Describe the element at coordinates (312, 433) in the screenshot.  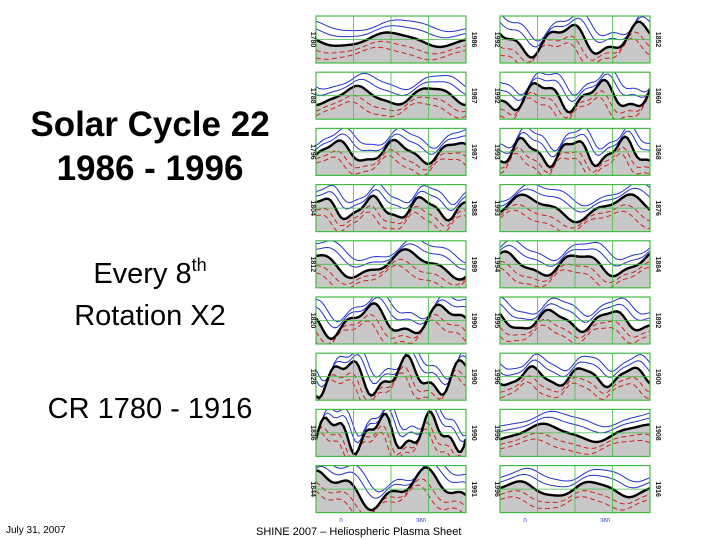
I see `carrington-label: 1836` at that location.